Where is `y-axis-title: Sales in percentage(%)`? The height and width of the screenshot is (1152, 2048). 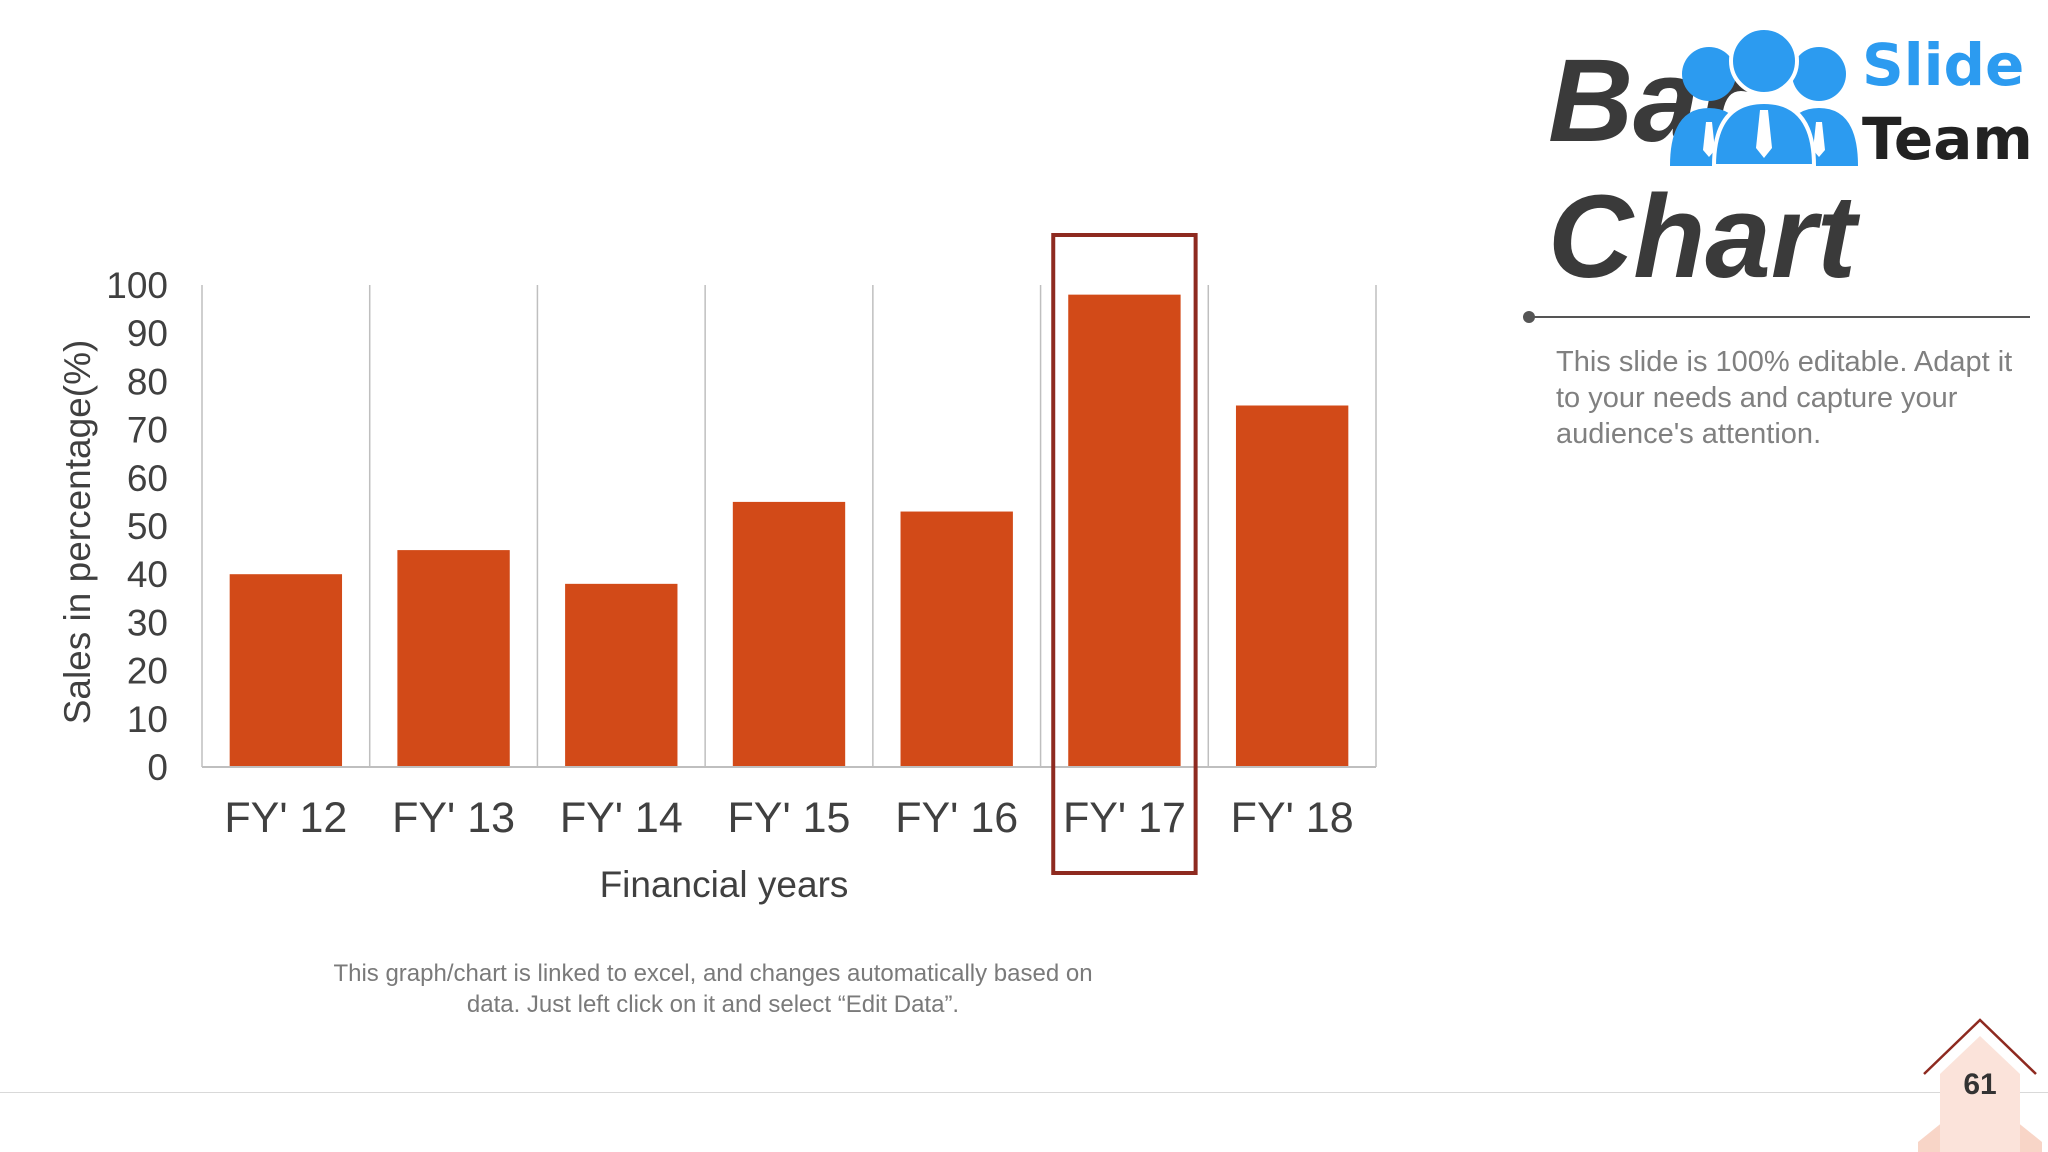 y-axis-title: Sales in percentage(%) is located at coordinates (77, 532).